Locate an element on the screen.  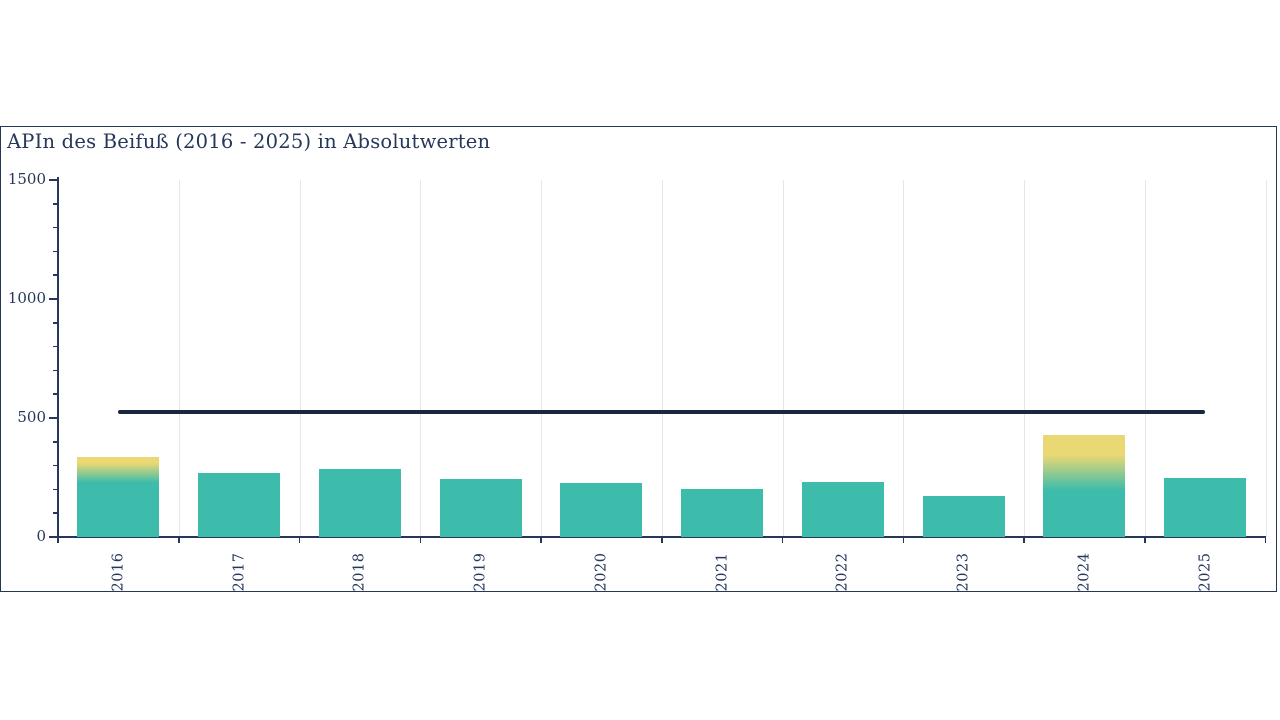
bar-2016 is located at coordinates (118, 497).